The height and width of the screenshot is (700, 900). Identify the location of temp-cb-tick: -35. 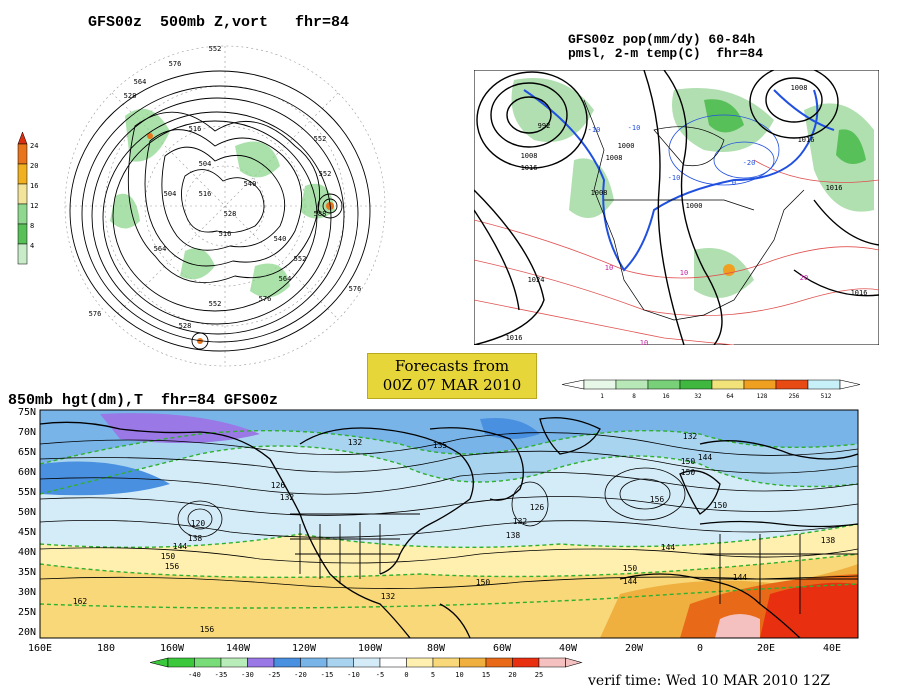
(221, 675).